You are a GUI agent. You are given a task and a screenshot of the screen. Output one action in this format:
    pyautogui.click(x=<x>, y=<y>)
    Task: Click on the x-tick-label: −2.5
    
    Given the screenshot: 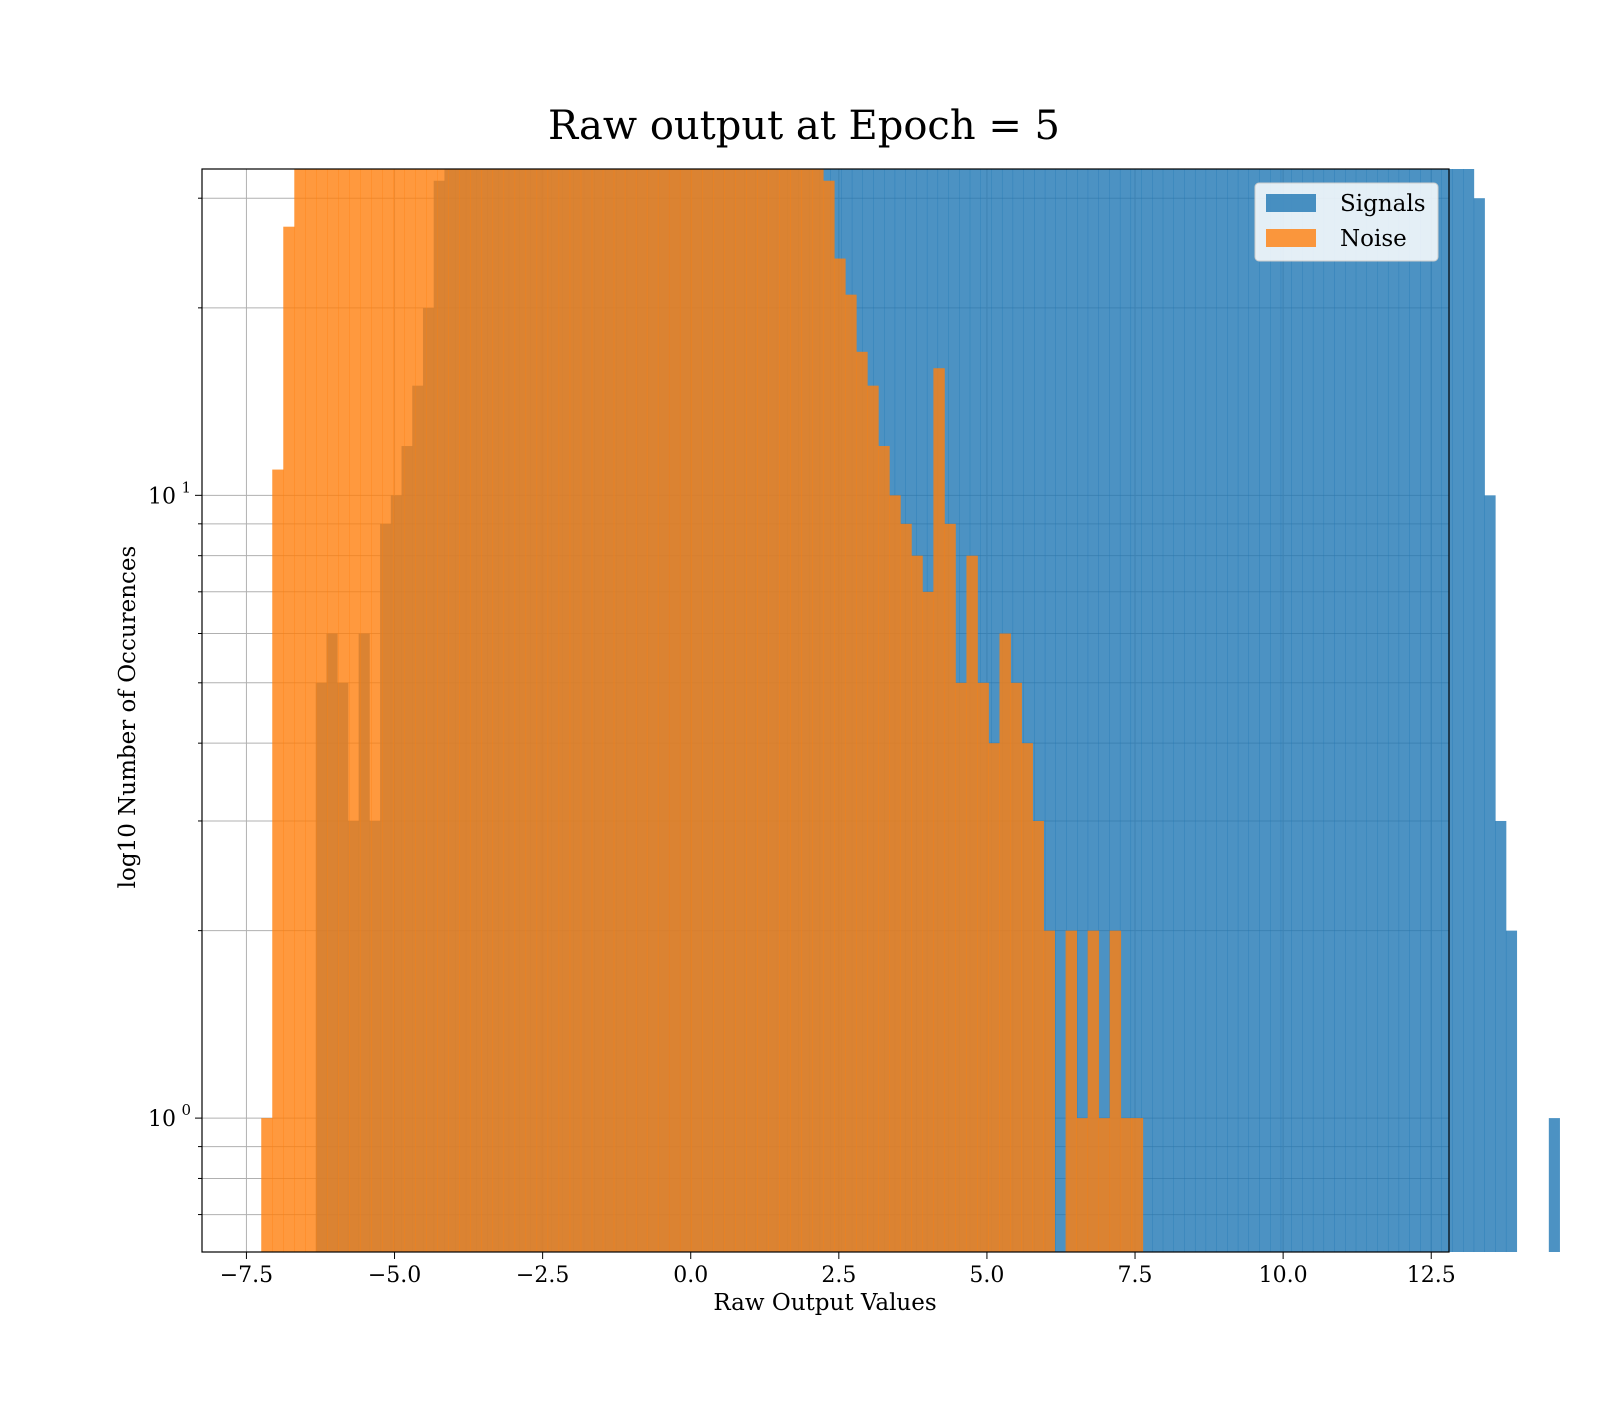 What is the action you would take?
    pyautogui.click(x=542, y=1275)
    